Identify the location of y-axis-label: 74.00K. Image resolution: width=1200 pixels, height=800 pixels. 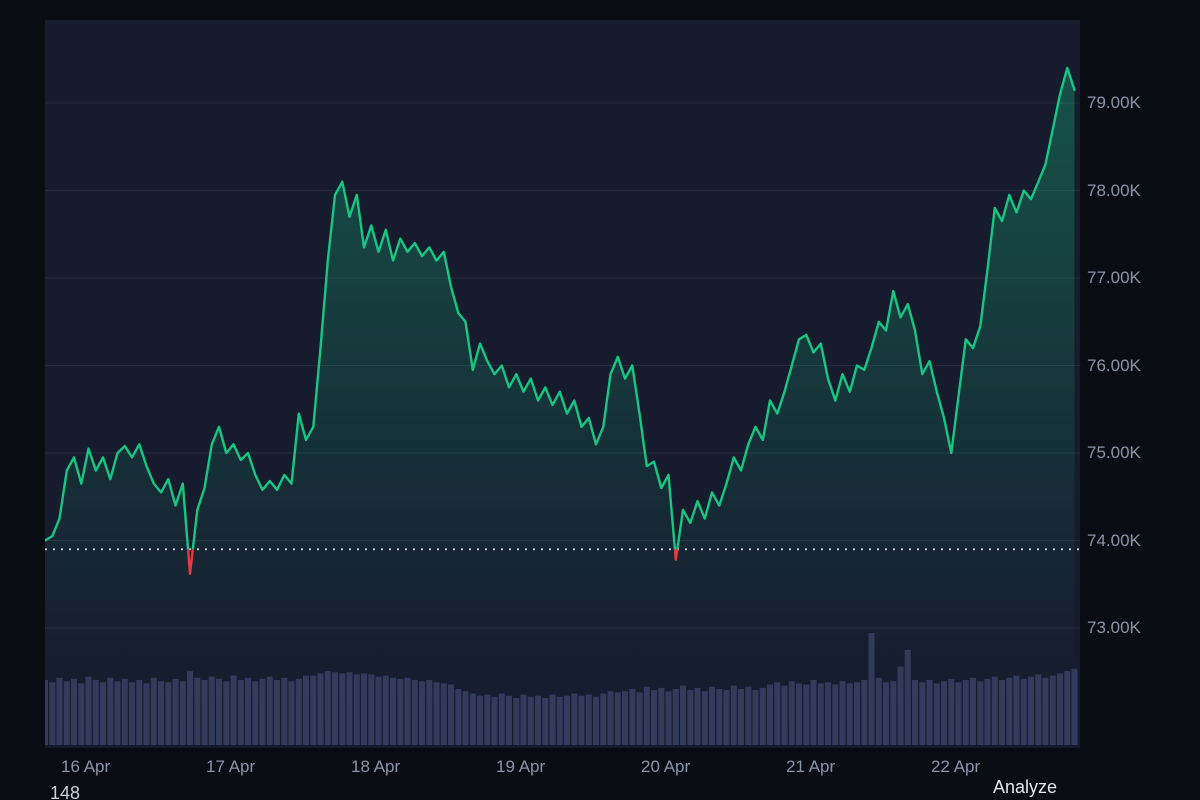
(1114, 540).